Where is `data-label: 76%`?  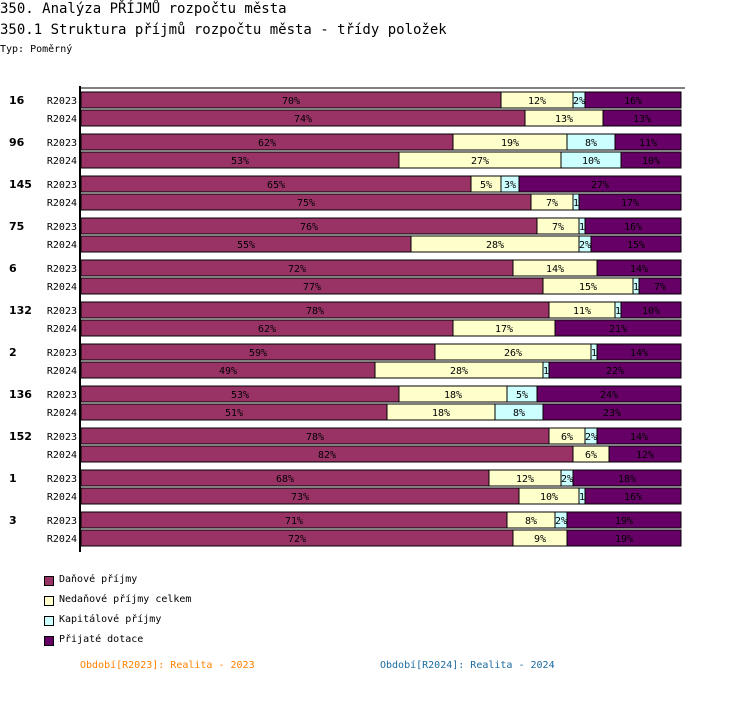
data-label: 76% is located at coordinates (309, 227).